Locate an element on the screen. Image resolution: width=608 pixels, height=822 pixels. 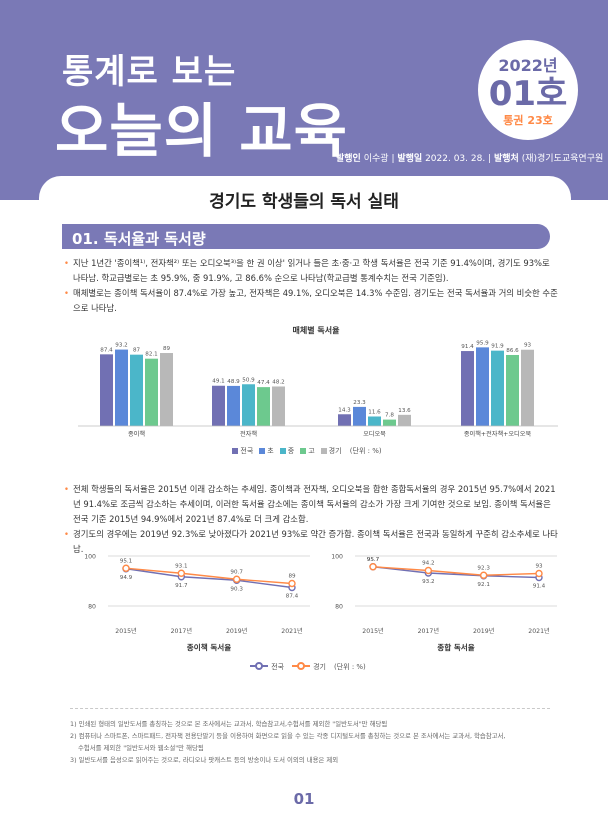
data-label: 91.9 is located at coordinates (497, 347).